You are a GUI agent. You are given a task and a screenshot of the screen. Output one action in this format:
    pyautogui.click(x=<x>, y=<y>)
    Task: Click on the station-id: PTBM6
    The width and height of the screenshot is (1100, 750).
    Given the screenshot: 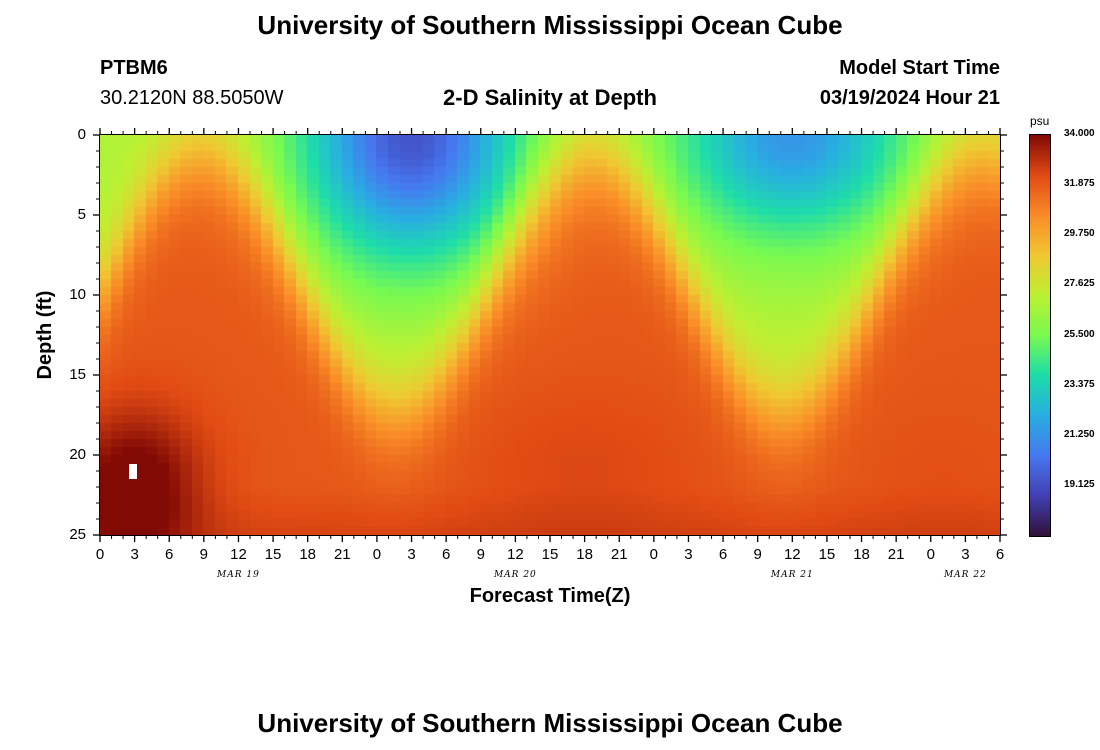 What is the action you would take?
    pyautogui.click(x=134, y=68)
    